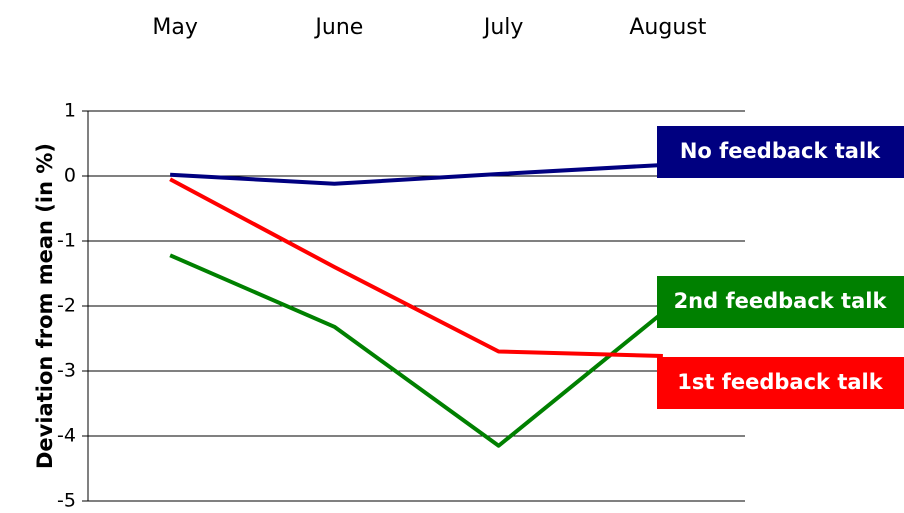 This screenshot has width=904, height=513. I want to click on legend-label: 1st feedback talk, so click(780, 382).